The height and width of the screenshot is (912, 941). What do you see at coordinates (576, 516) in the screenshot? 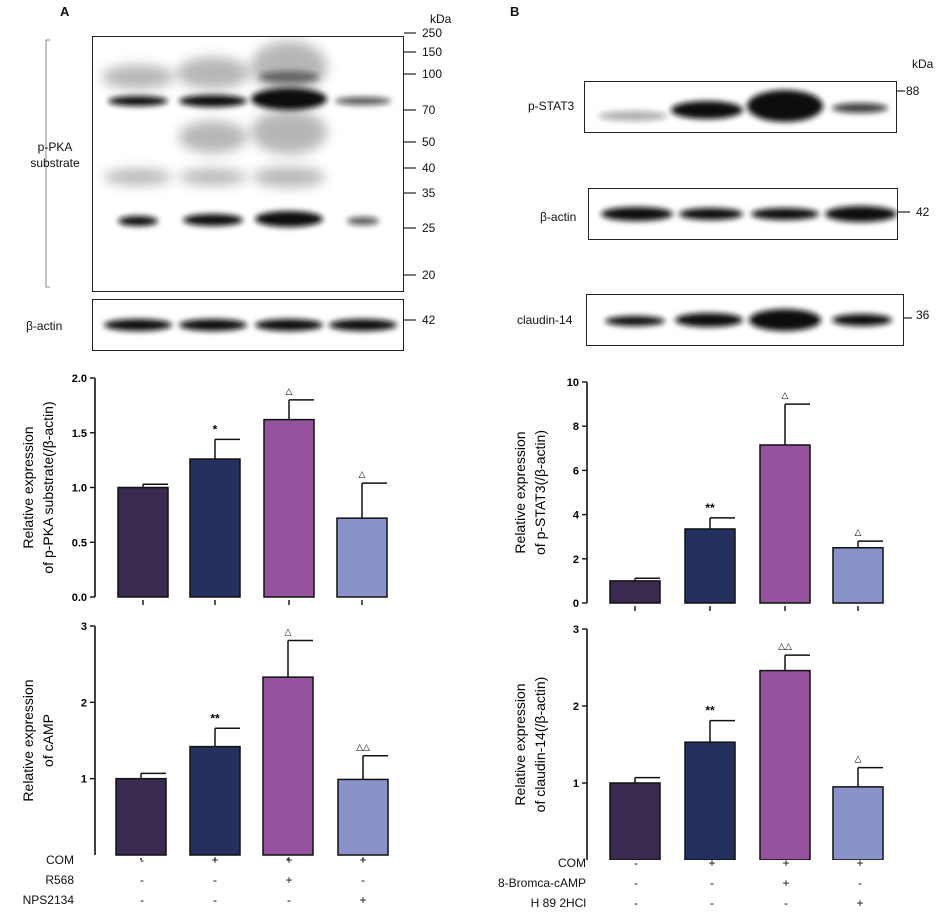
I see `y-tick-label: 4` at bounding box center [576, 516].